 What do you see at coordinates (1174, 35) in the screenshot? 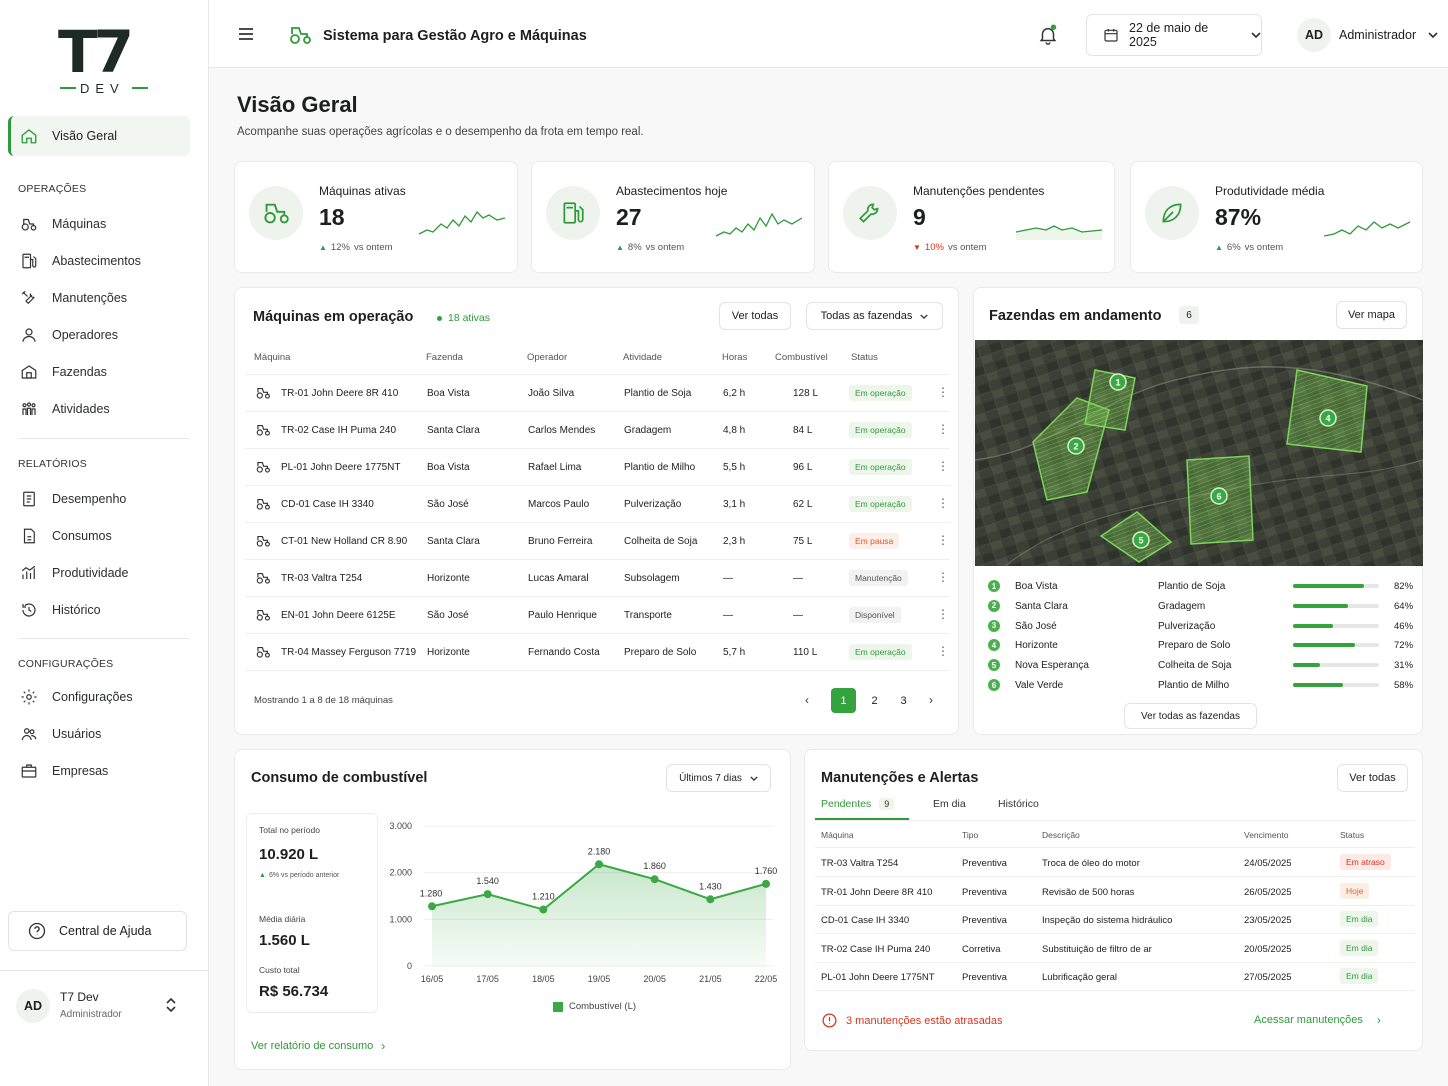
I see `date-picker: 22 de maio de 2025` at bounding box center [1174, 35].